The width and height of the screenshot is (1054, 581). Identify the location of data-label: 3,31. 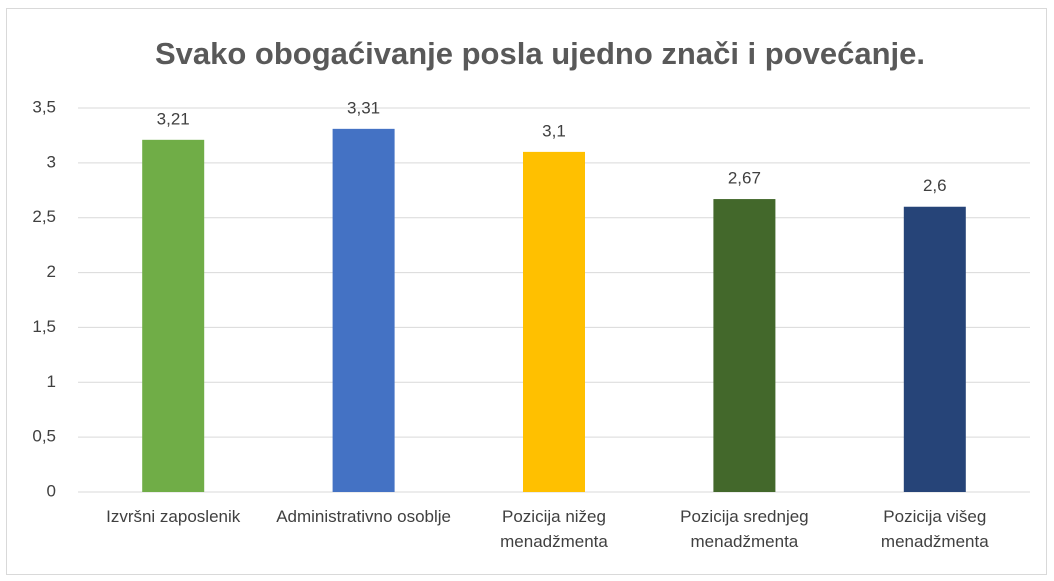
(363, 107).